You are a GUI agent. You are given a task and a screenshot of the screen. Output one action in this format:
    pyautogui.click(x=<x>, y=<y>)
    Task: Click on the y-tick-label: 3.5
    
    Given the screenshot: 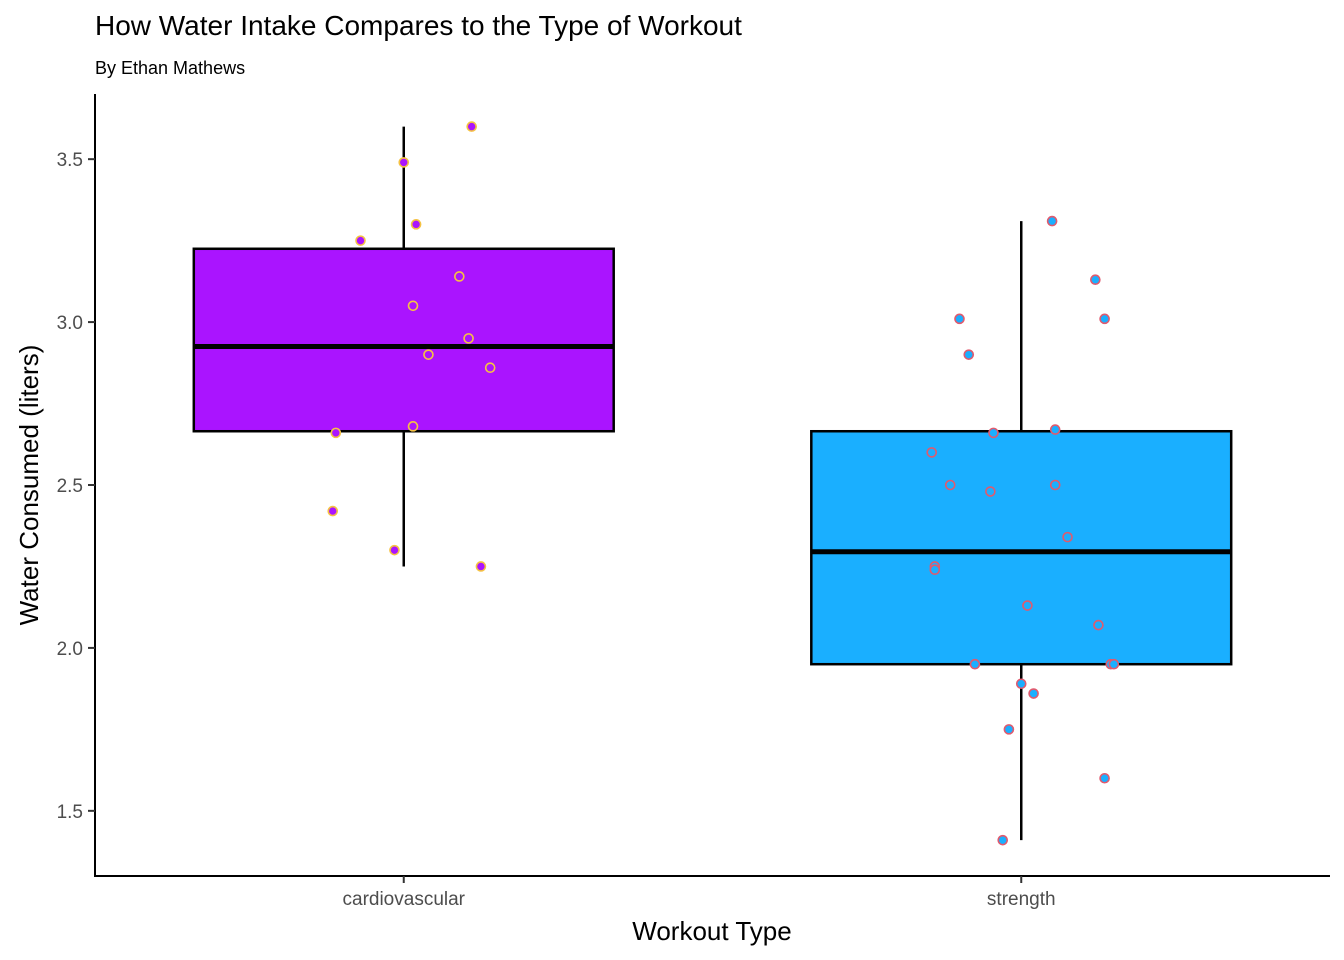 What is the action you would take?
    pyautogui.click(x=70, y=160)
    